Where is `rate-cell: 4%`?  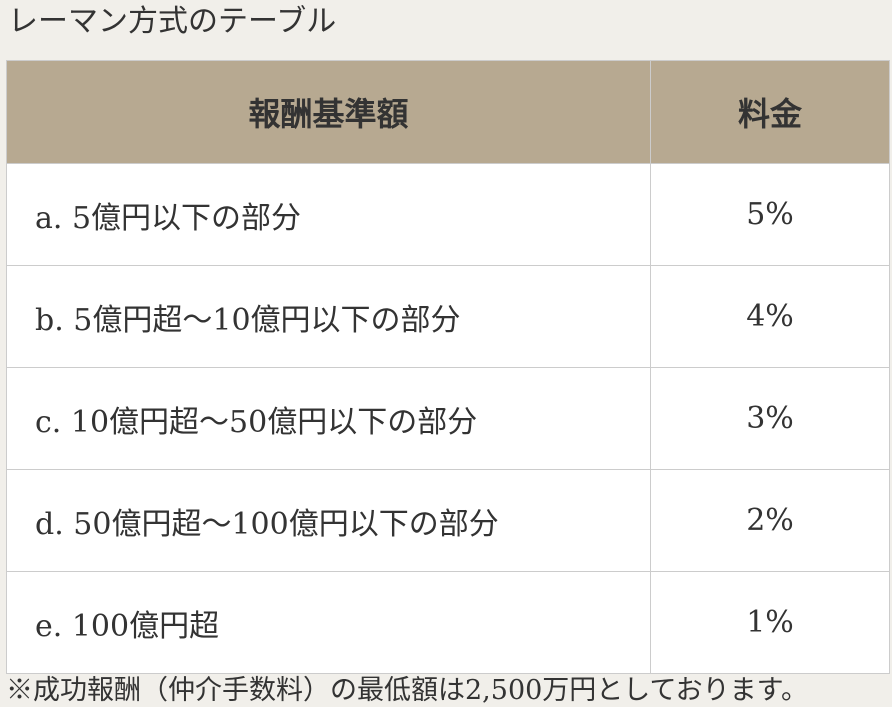
rate-cell: 4% is located at coordinates (770, 316).